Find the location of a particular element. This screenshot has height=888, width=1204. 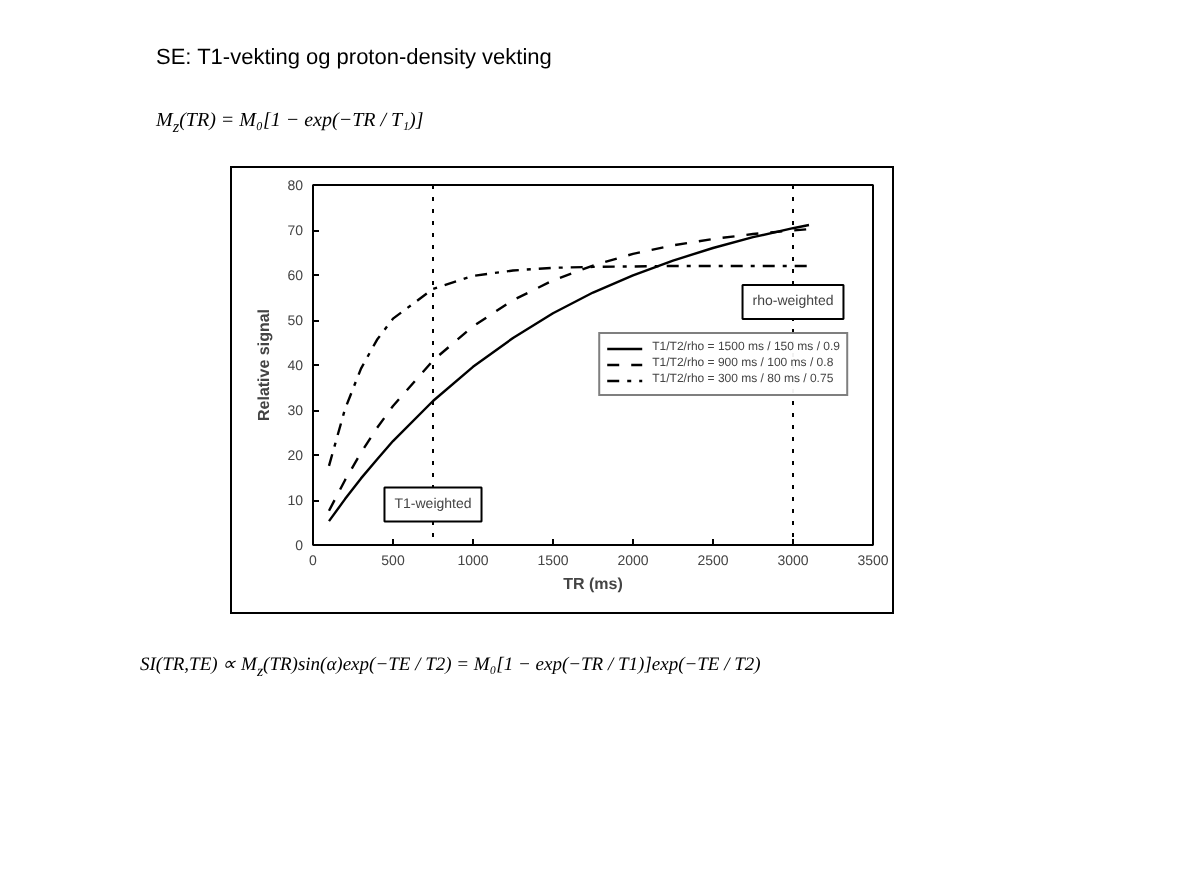

x-axis-title: TR (ms) is located at coordinates (593, 584).